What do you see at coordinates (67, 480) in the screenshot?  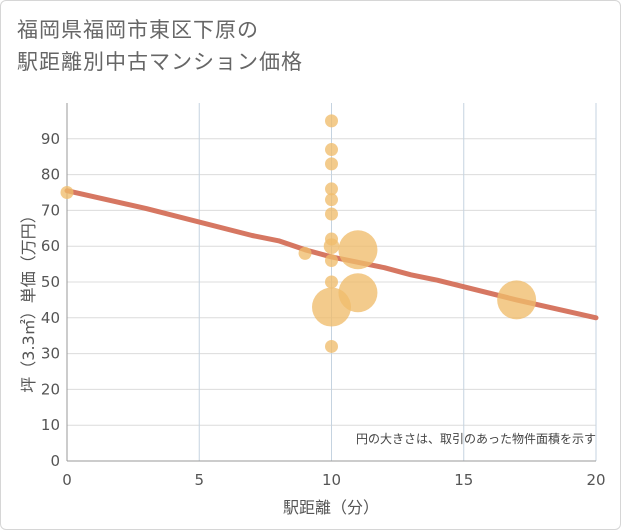 I see `x-tick-label: 0` at bounding box center [67, 480].